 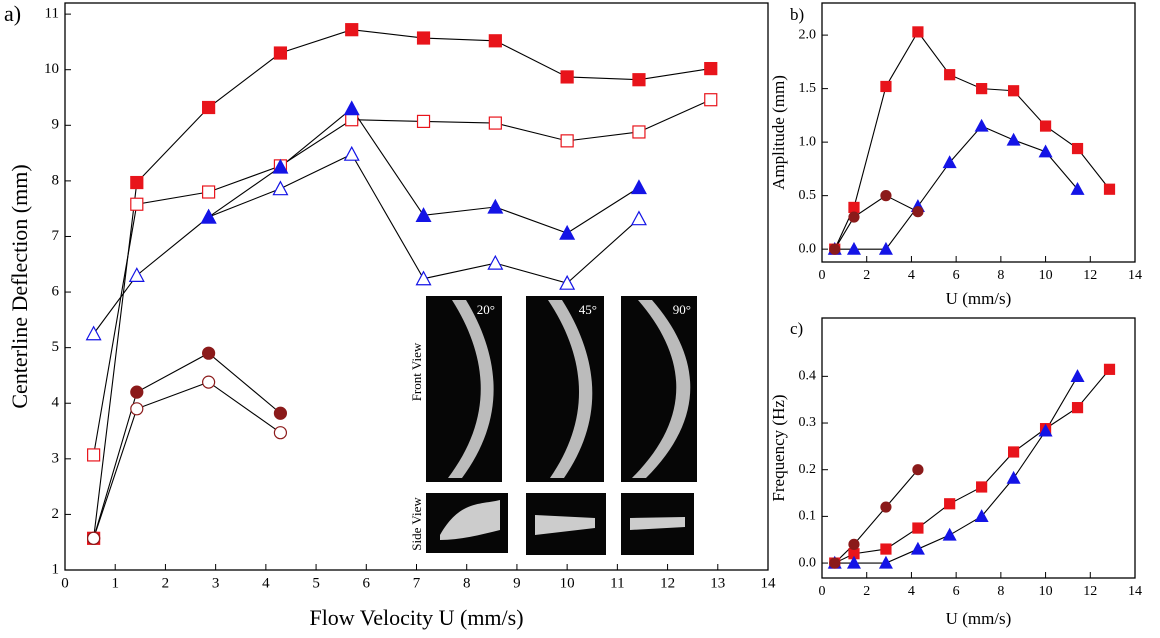 I want to click on x-tick-label: 7, so click(x=417, y=583).